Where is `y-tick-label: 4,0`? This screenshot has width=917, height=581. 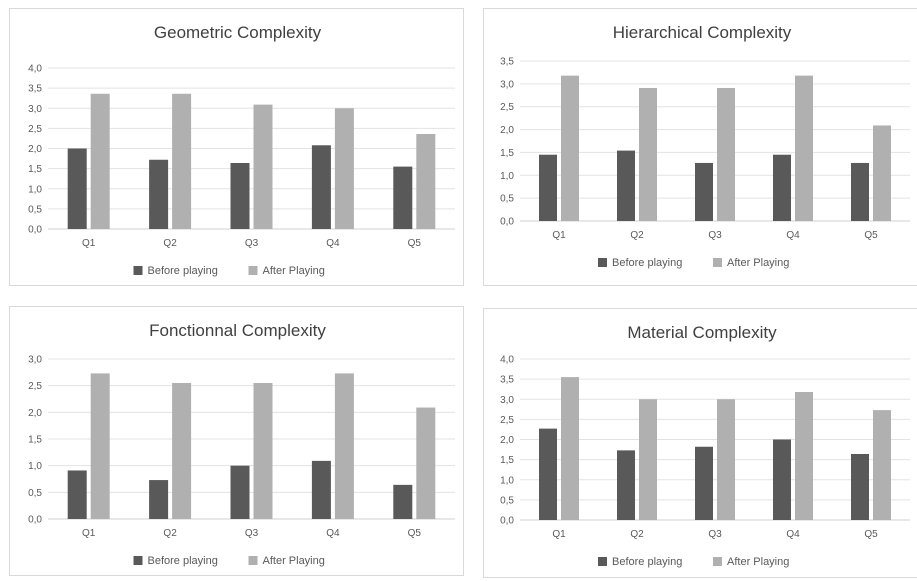 y-tick-label: 4,0 is located at coordinates (35, 69).